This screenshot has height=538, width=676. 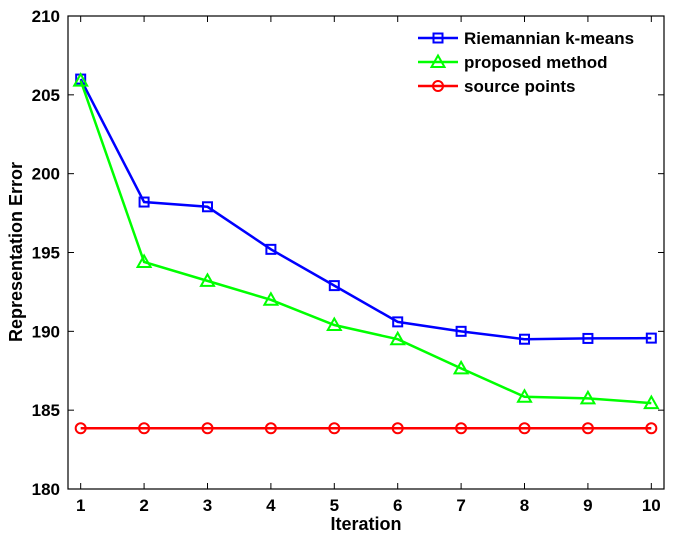 What do you see at coordinates (271, 505) in the screenshot?
I see `x-tick-label: 4` at bounding box center [271, 505].